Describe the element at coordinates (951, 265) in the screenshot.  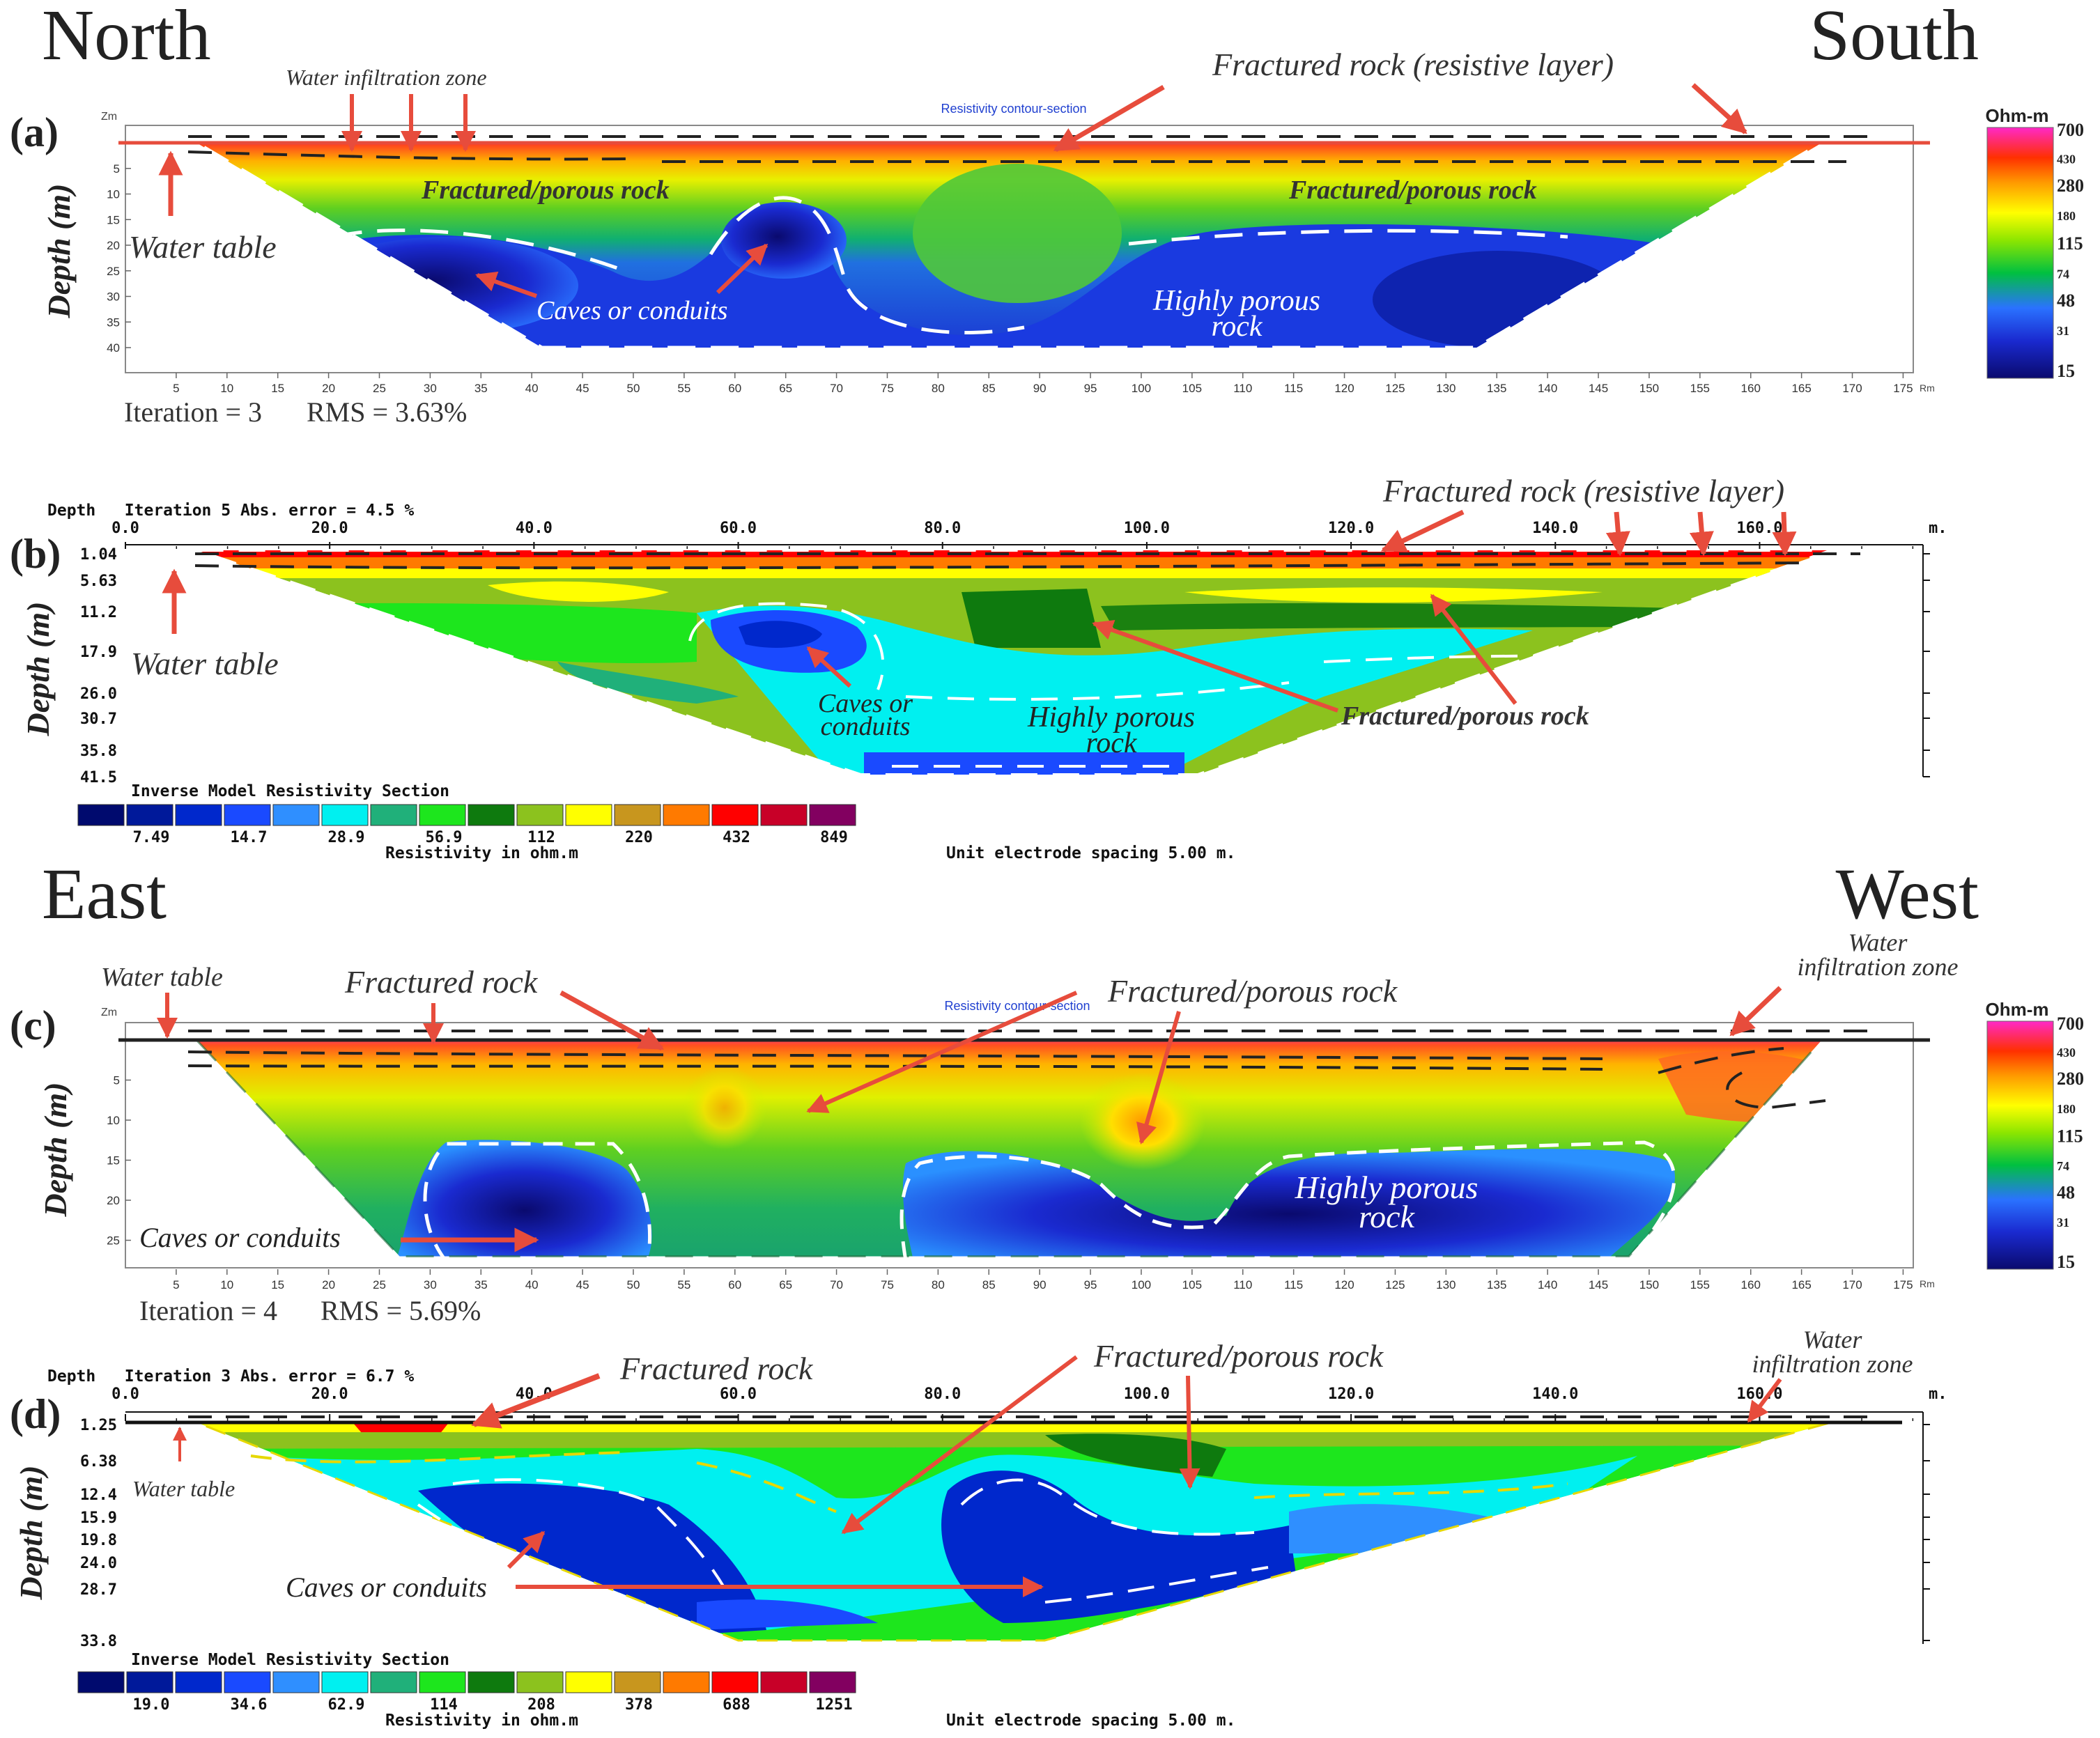
I see `panel-a-dashed-contours` at that location.